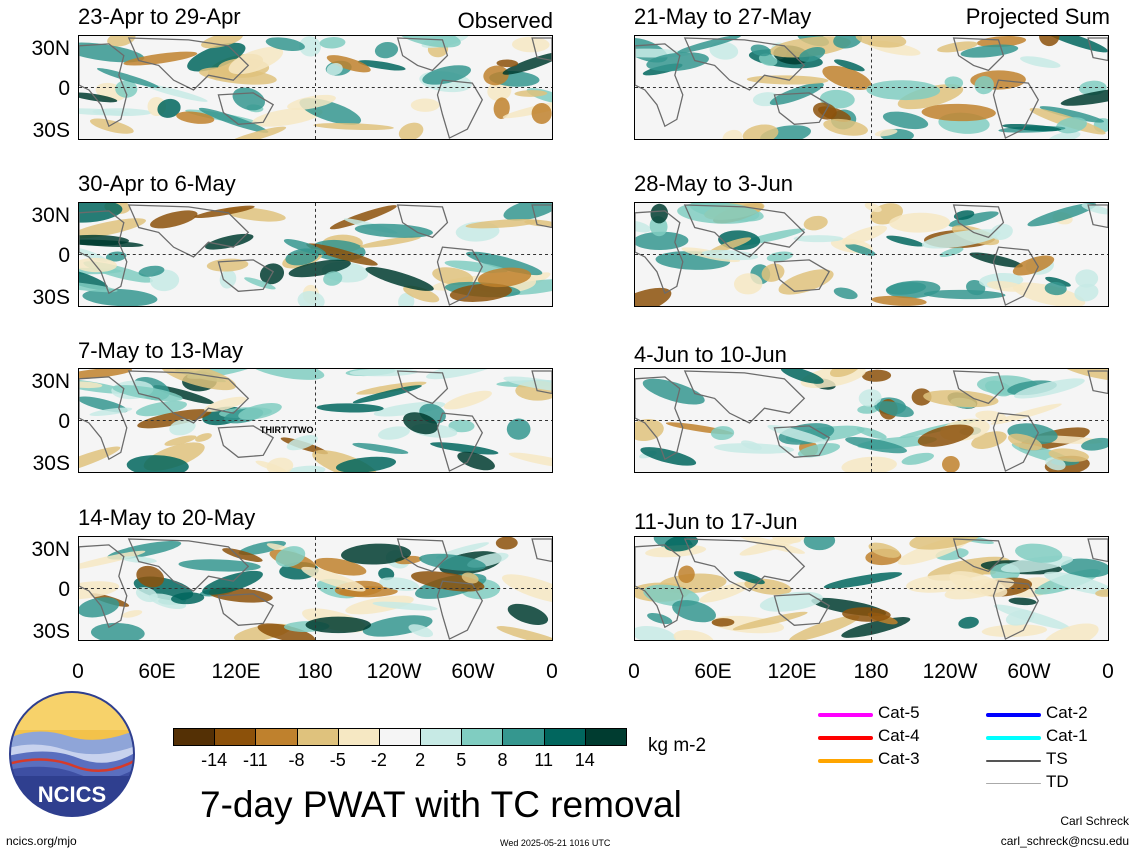  What do you see at coordinates (1057, 781) in the screenshot?
I see `legend-label: TD` at bounding box center [1057, 781].